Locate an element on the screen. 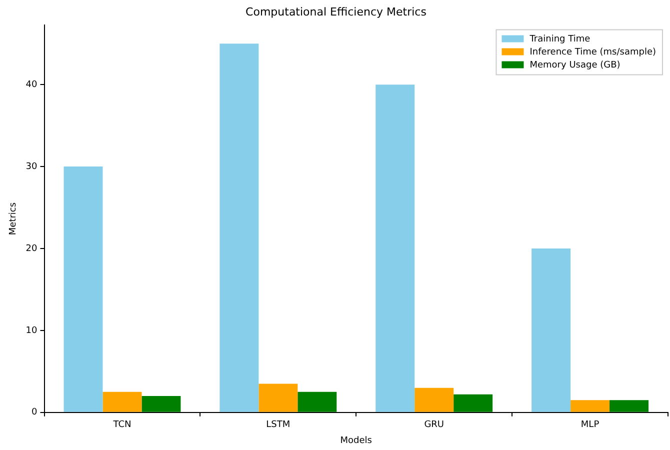 This screenshot has height=450, width=670. legend-label: Inference Time (ms/sample) is located at coordinates (593, 53).